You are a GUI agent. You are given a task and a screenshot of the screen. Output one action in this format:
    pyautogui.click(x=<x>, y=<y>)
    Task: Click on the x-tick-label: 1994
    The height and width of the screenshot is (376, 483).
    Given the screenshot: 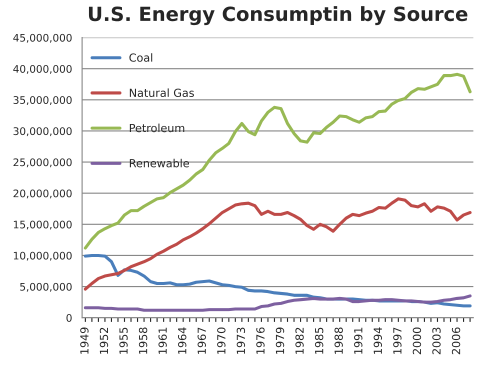 What is the action you would take?
    pyautogui.click(x=378, y=340)
    